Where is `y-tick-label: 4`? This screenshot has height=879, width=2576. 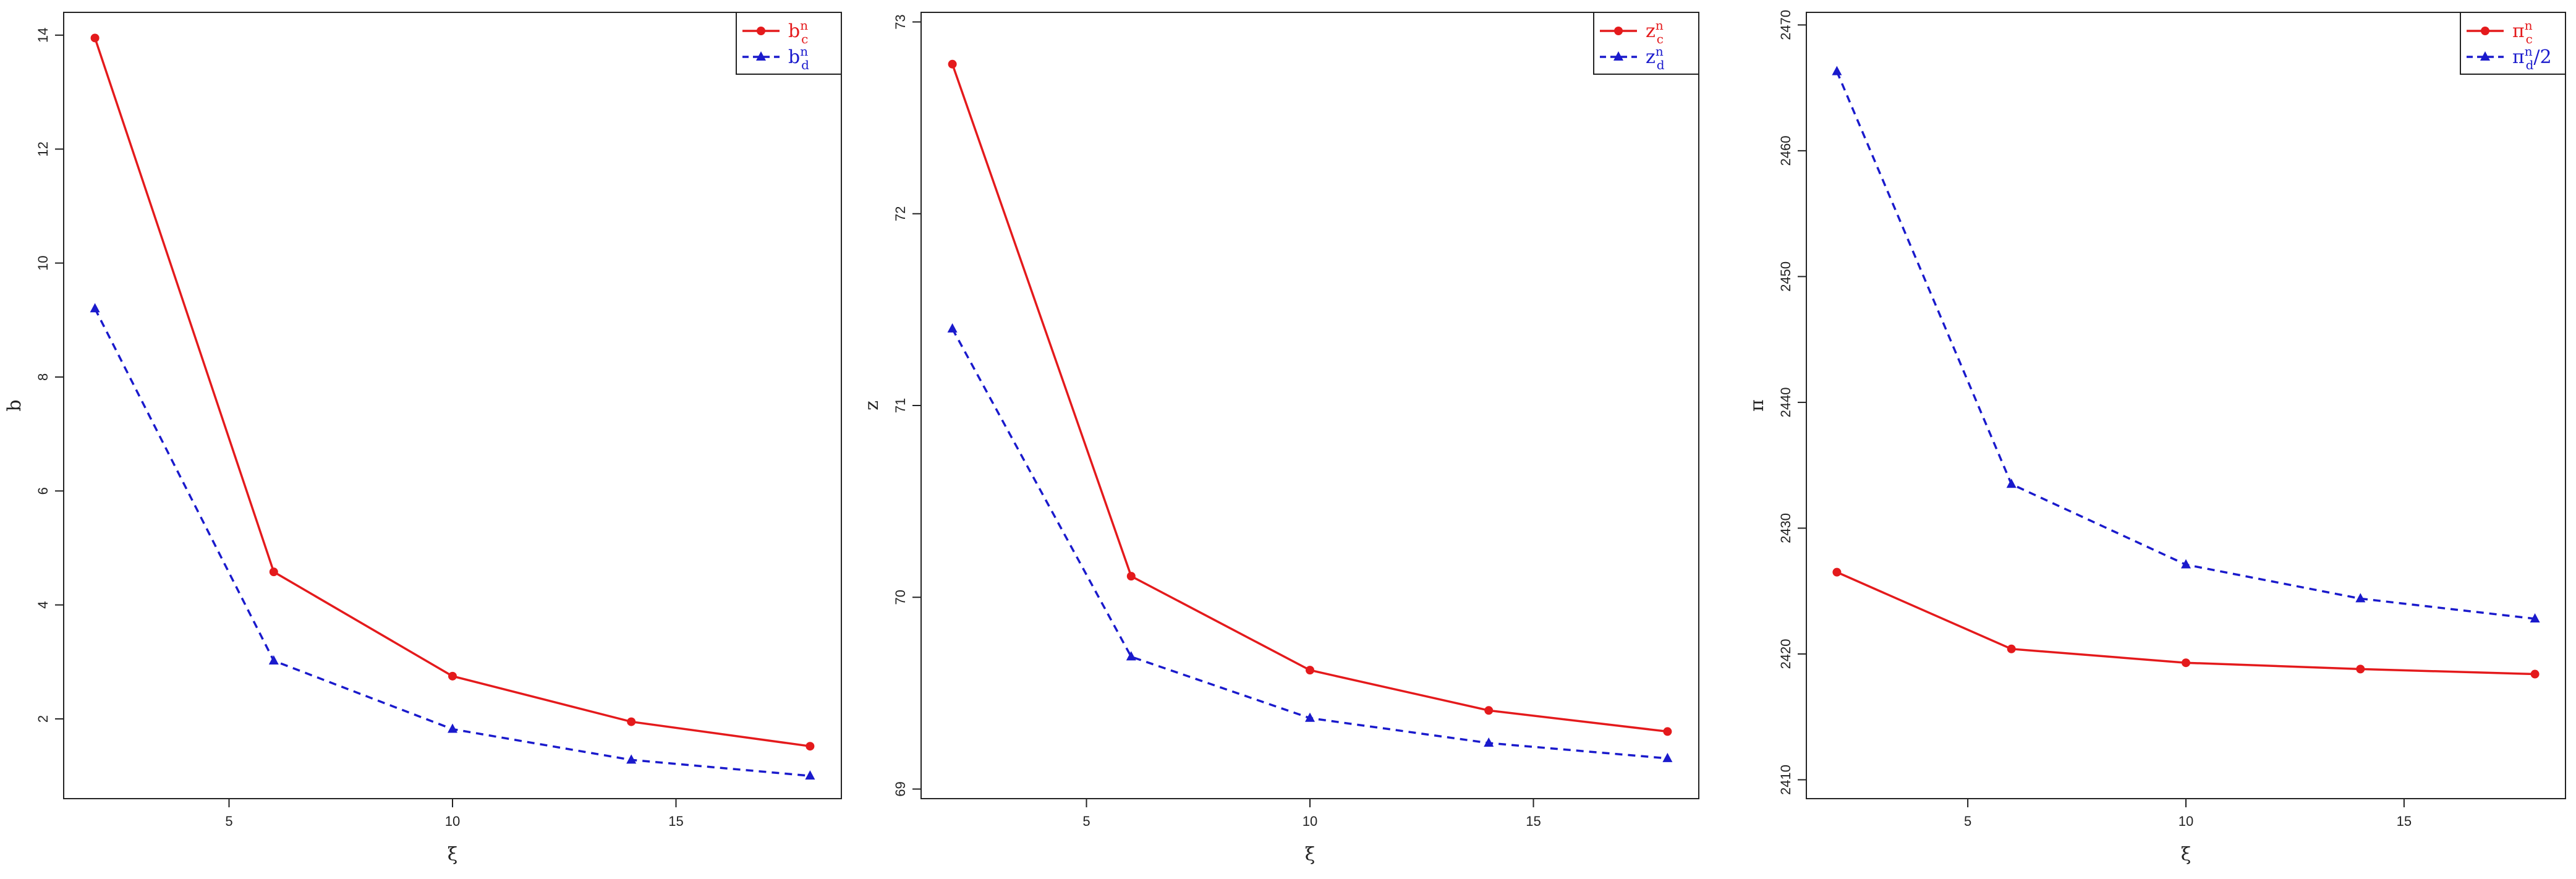 y-tick-label: 4 is located at coordinates (43, 604).